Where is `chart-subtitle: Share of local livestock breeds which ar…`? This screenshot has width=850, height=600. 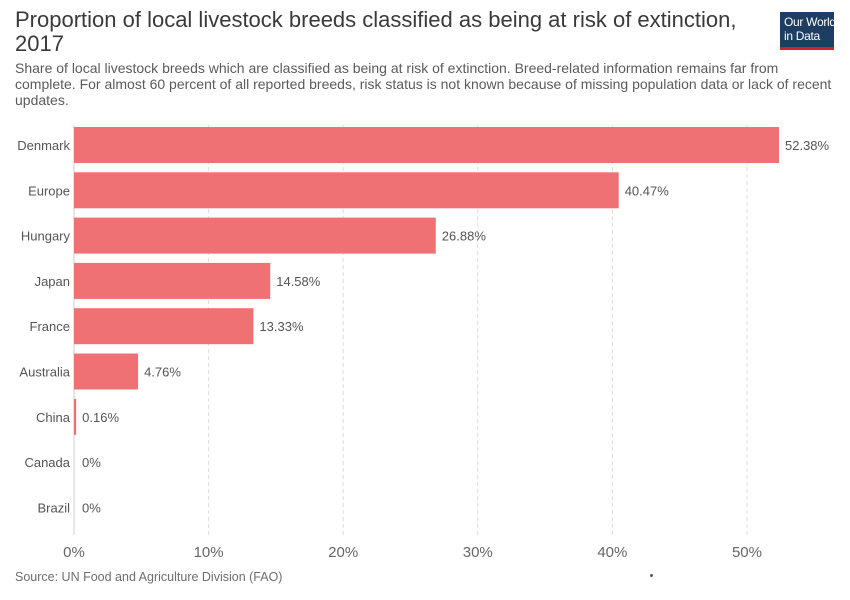 chart-subtitle: Share of local livestock breeds which ar… is located at coordinates (423, 84).